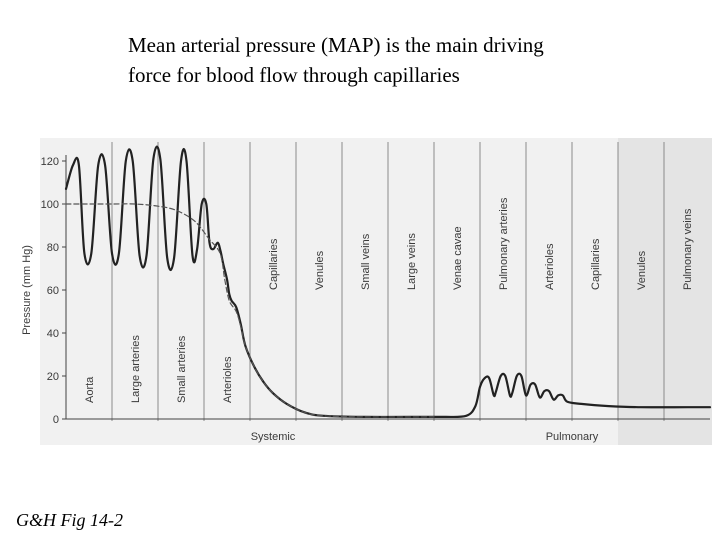 The image size is (720, 540). What do you see at coordinates (50, 162) in the screenshot?
I see `y-tick-label: 120` at bounding box center [50, 162].